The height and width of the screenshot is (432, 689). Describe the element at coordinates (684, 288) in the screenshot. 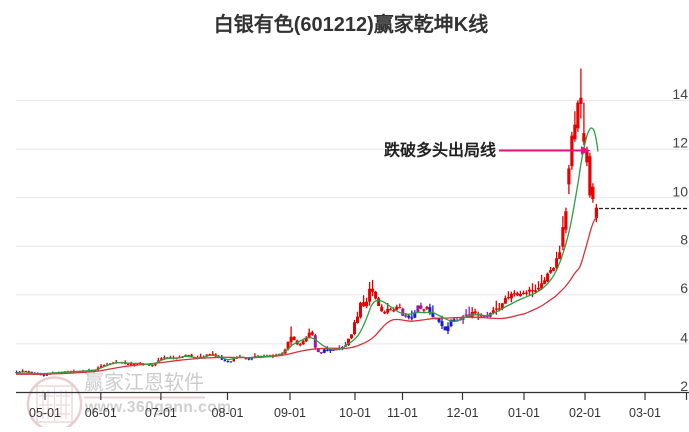

I see `svg-text: 6` at that location.